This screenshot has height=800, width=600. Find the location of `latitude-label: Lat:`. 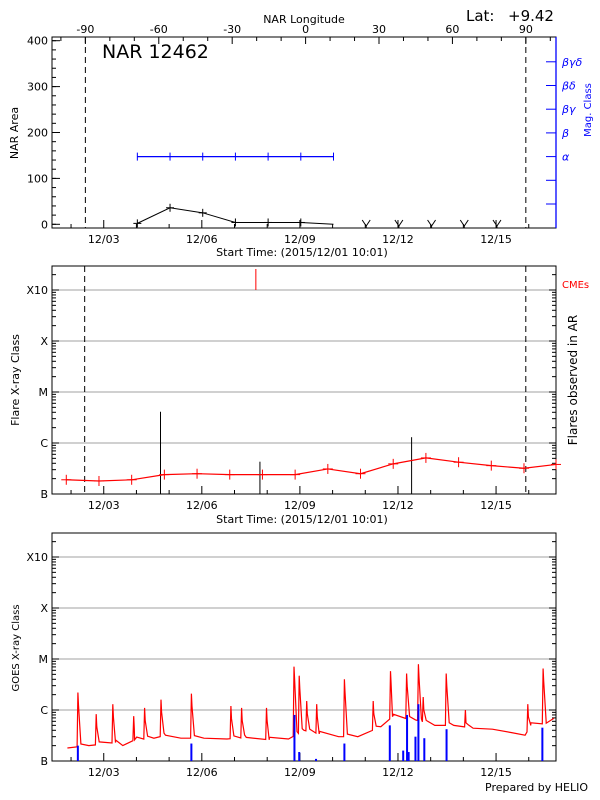

latitude-label: Lat: is located at coordinates (480, 16).